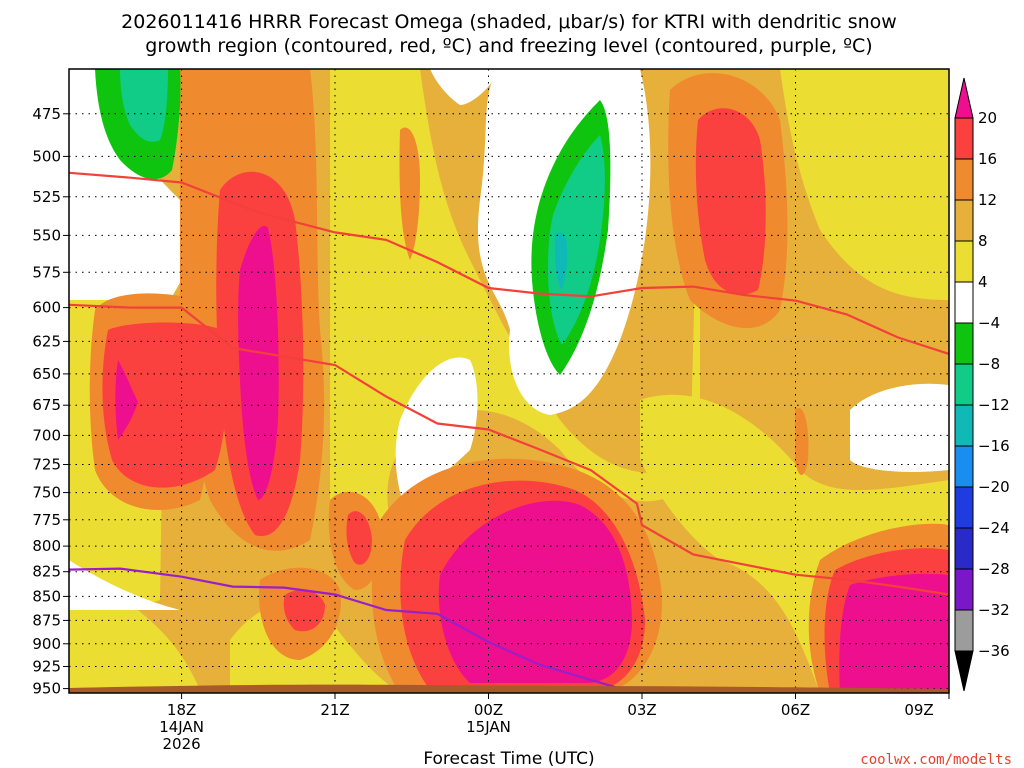 This screenshot has width=1024, height=768. I want to click on y-tick-label: 950, so click(46, 689).